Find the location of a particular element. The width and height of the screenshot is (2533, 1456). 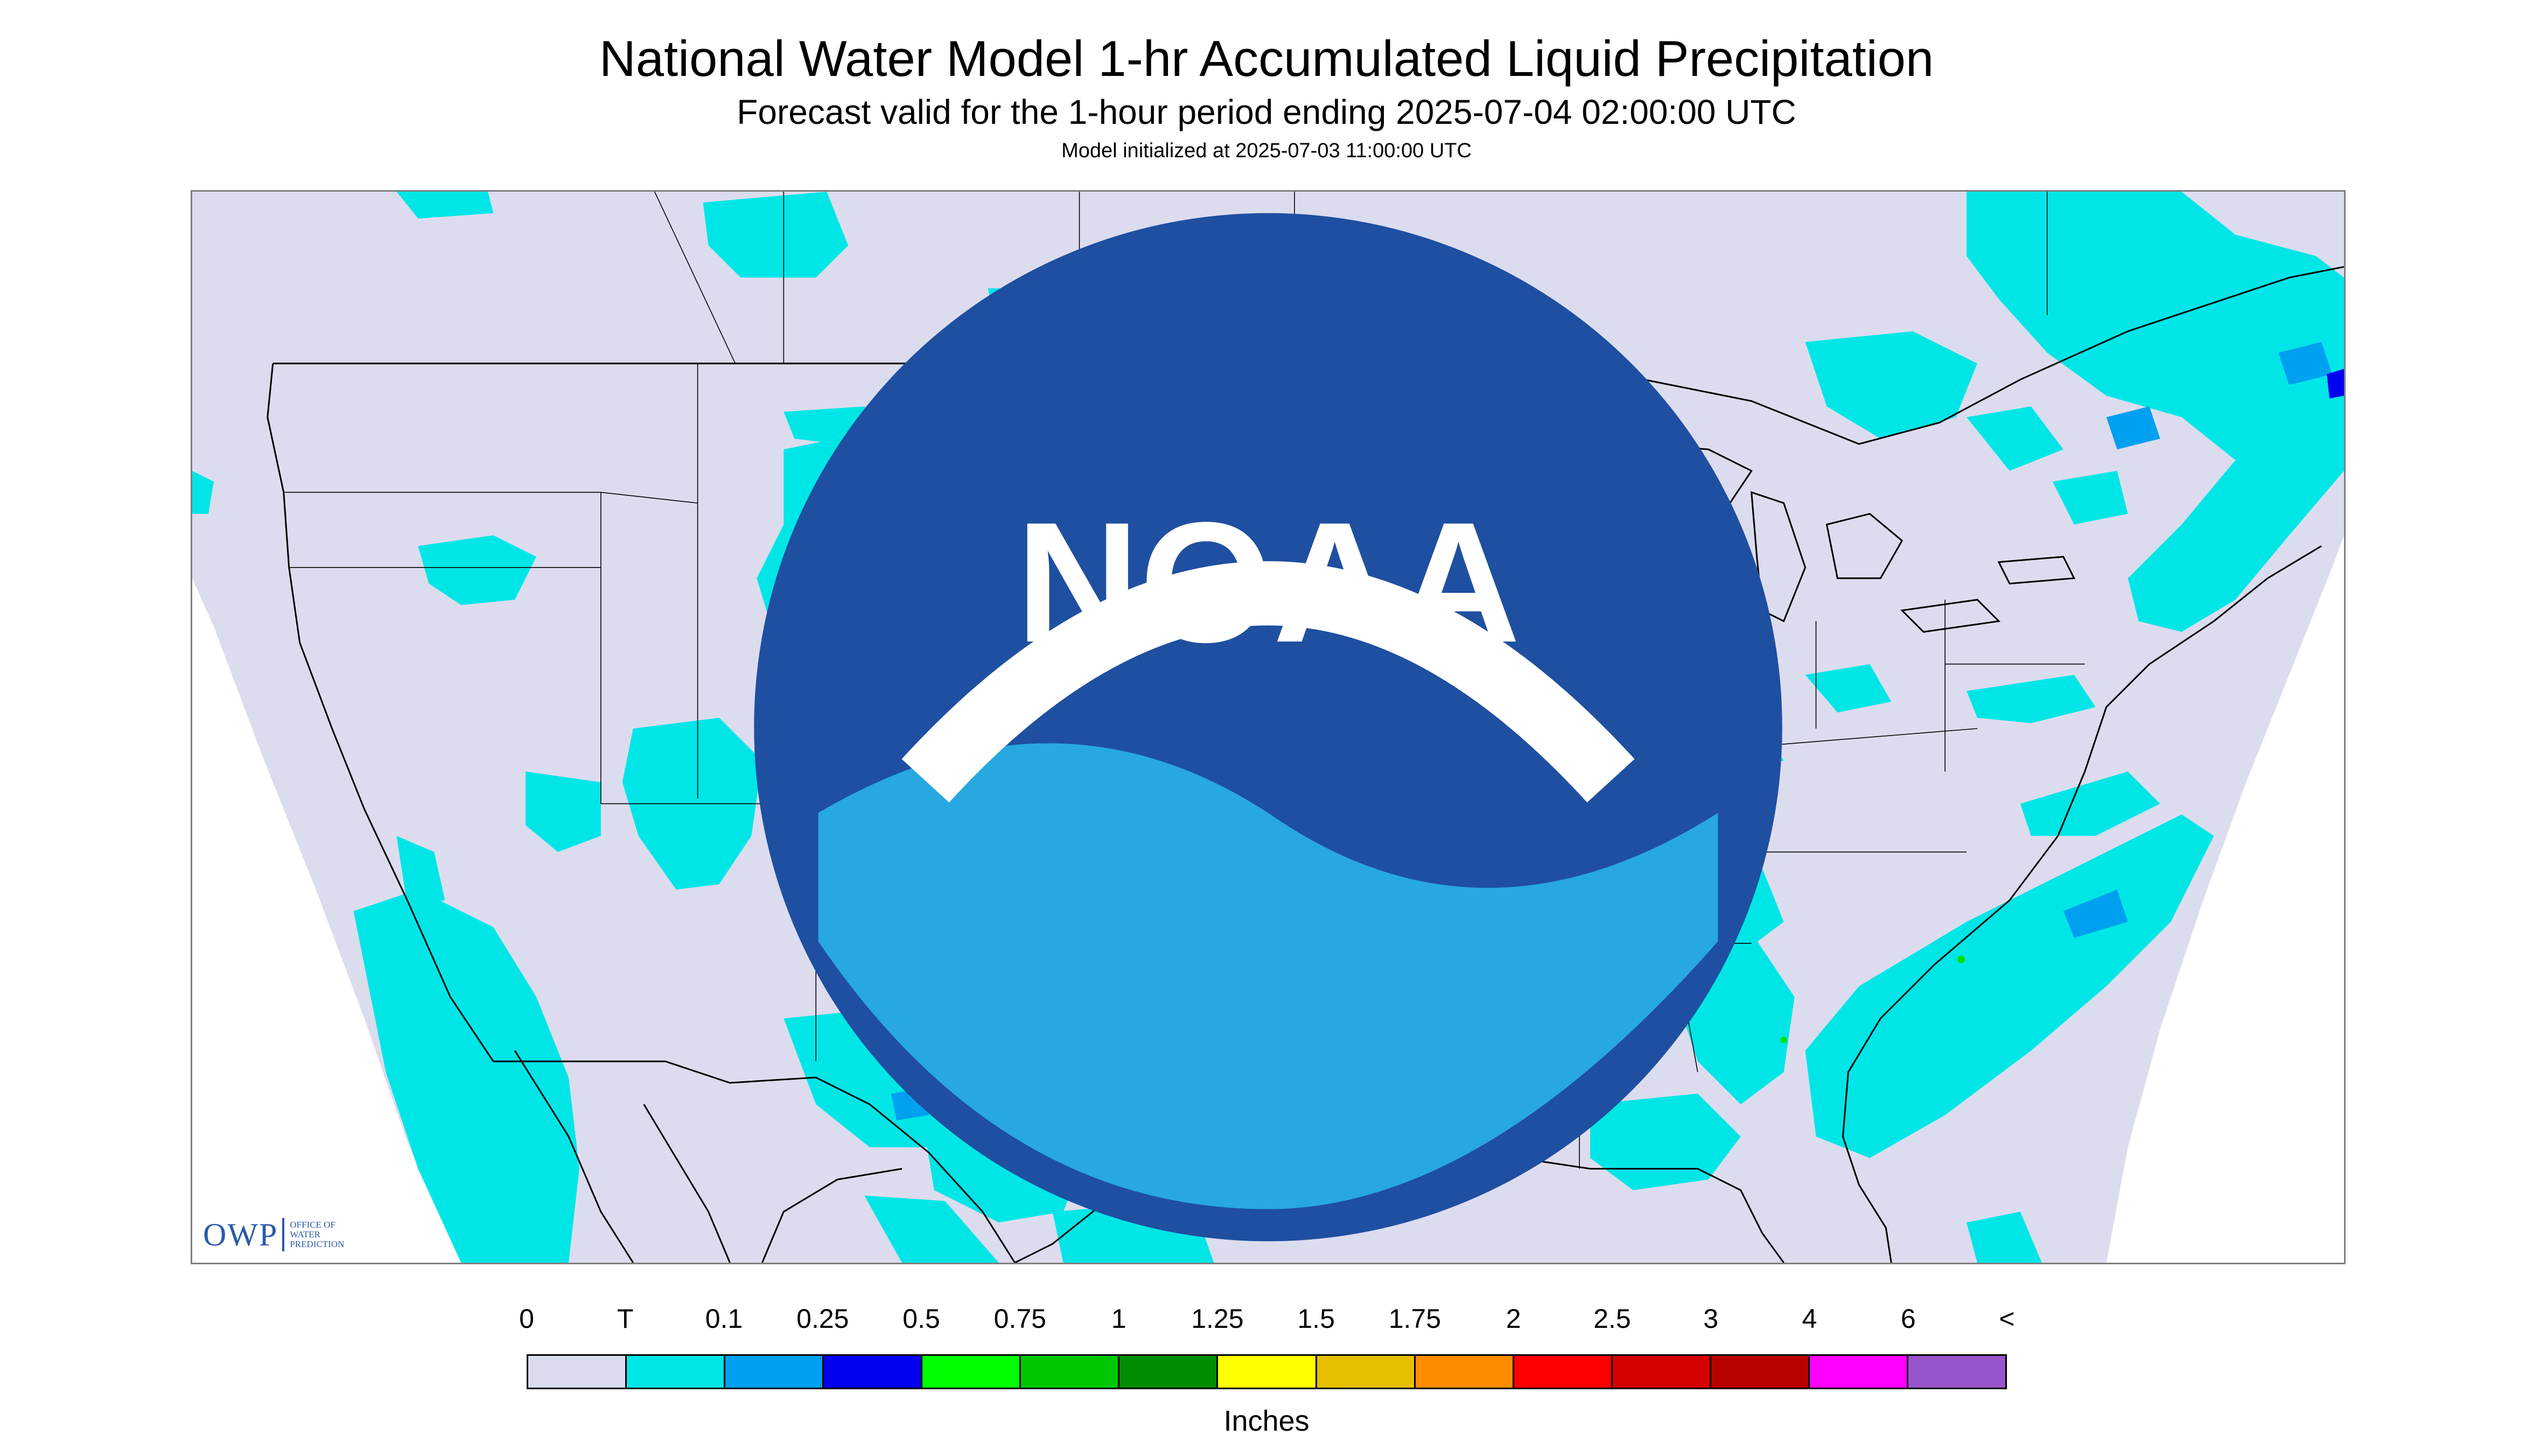

legend-tick-label: 2.5 is located at coordinates (1612, 1319).